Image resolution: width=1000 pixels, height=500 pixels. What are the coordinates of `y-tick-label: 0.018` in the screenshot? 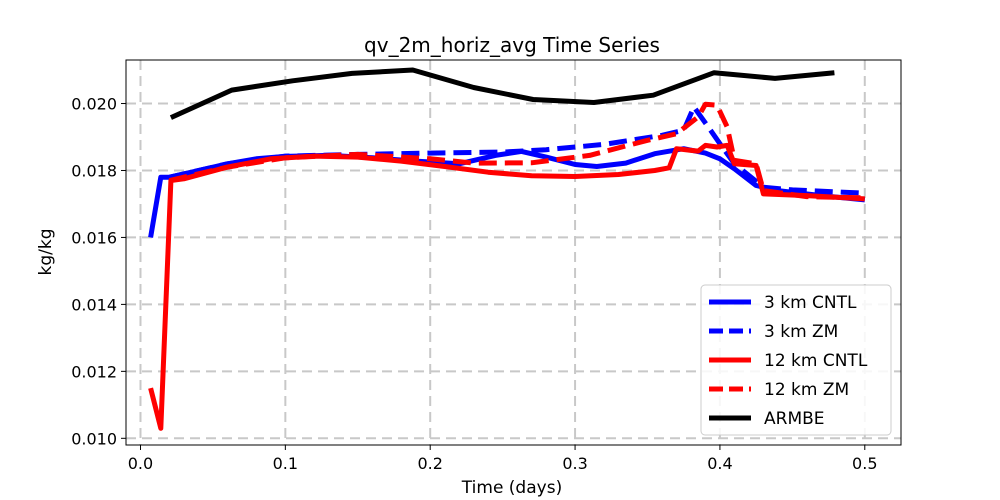 It's located at (94, 170).